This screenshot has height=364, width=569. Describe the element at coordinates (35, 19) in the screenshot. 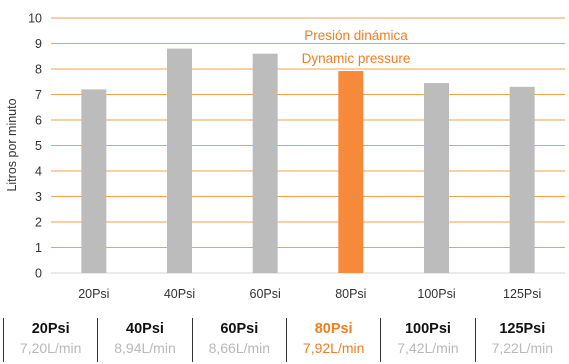

I see `y-tick-label: 10` at that location.